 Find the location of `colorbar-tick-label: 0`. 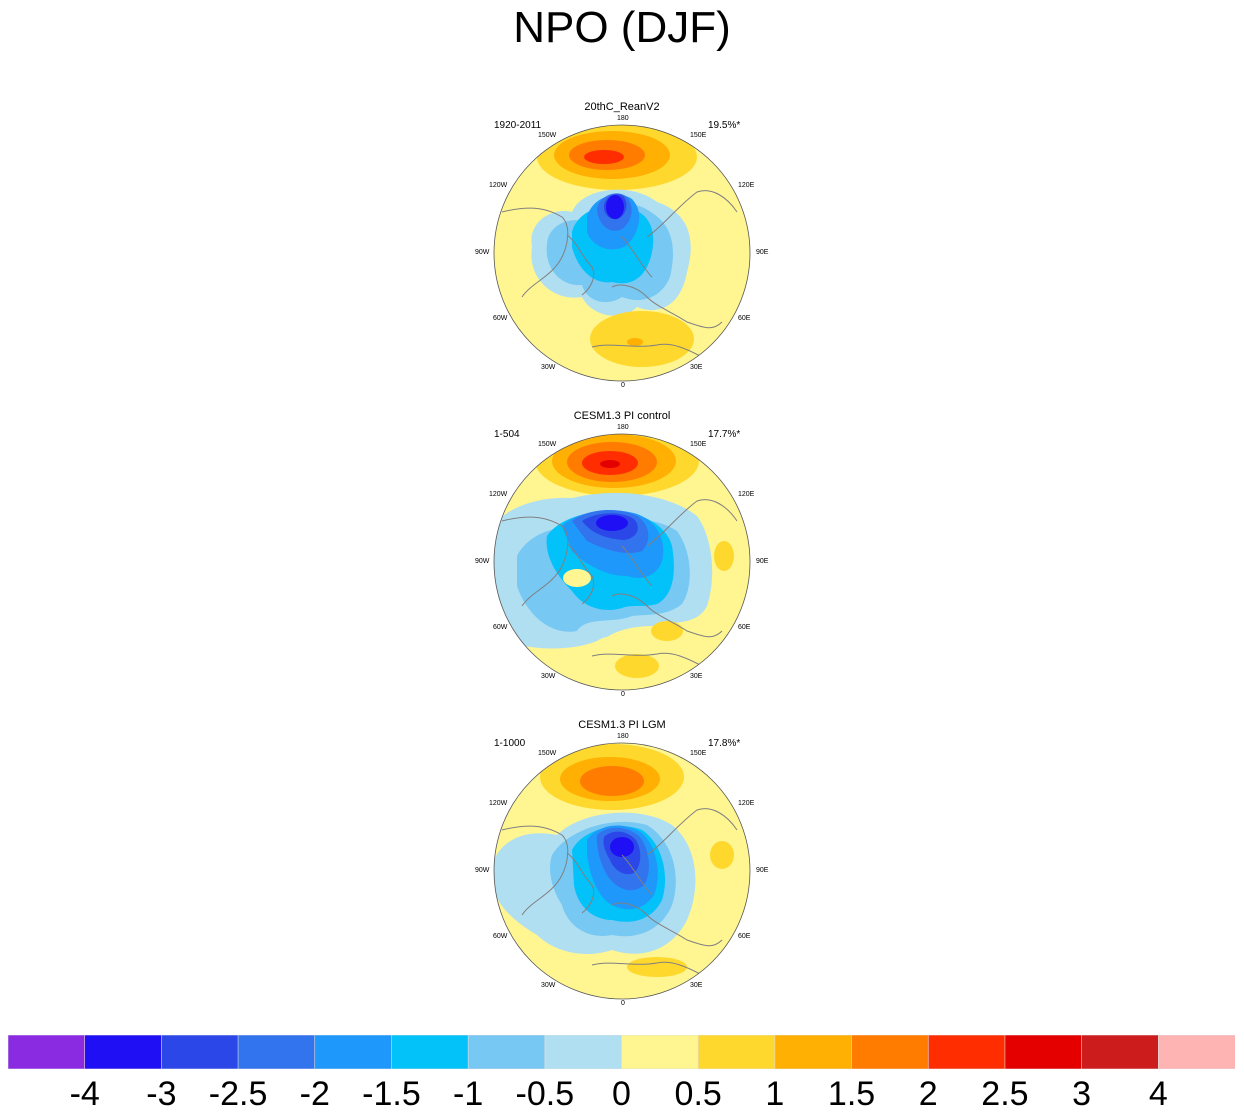

colorbar-tick-label: 0 is located at coordinates (621, 1094).